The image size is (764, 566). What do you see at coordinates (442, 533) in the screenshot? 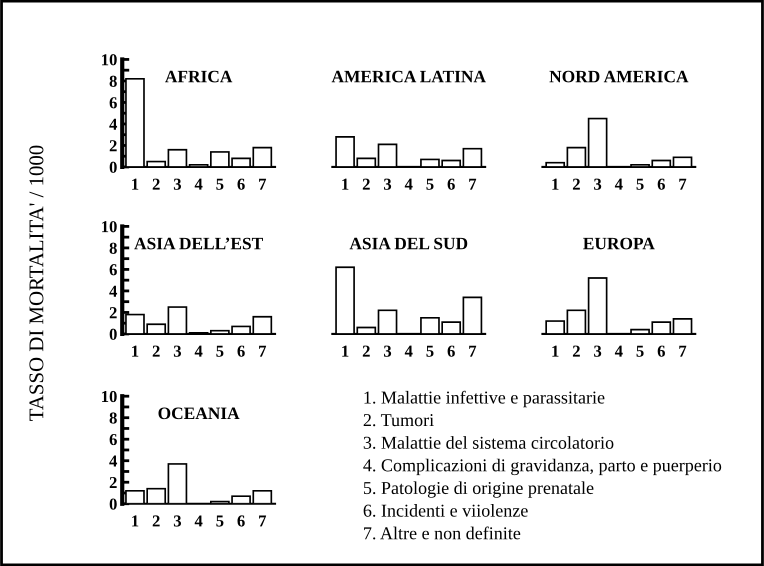
I see `text: 7. Altre e non definite` at bounding box center [442, 533].